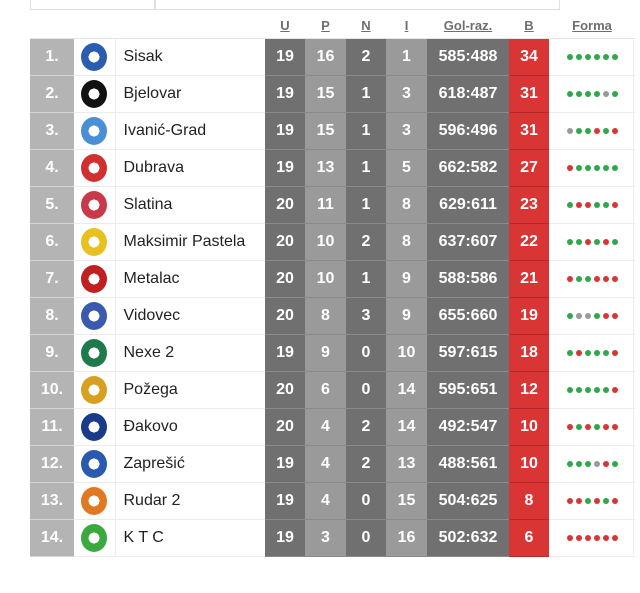  Describe the element at coordinates (366, 94) in the screenshot. I see `draws-cell: 1` at that location.